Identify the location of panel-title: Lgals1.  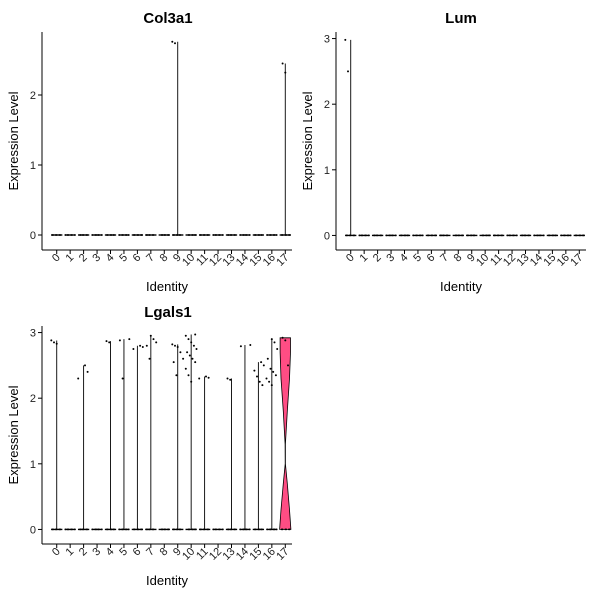
(168, 312).